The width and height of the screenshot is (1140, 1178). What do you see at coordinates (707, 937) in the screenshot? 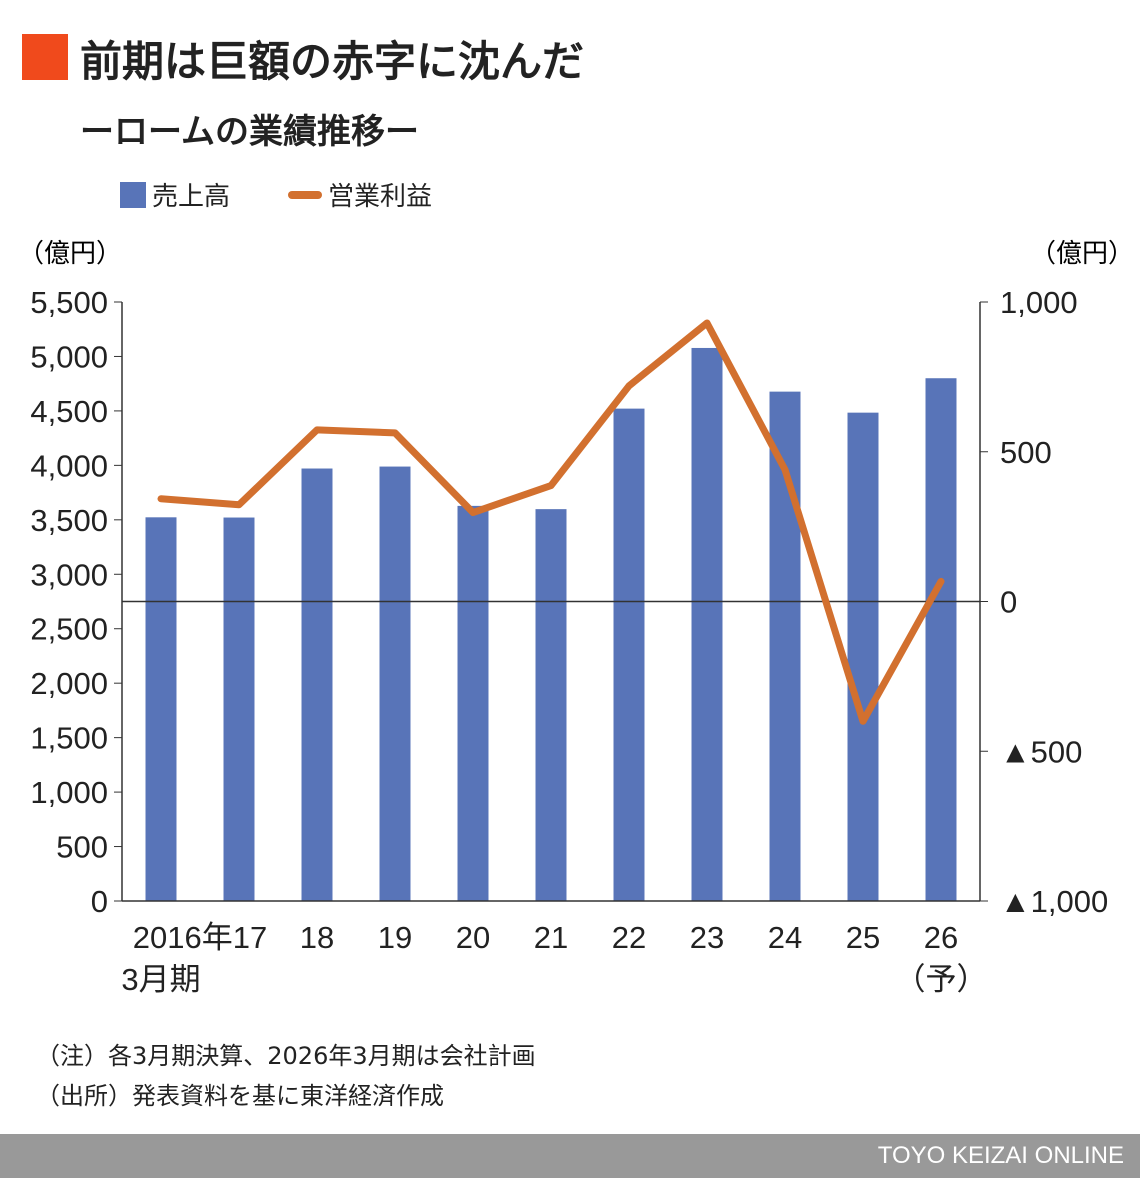
I see `x-tick-label: 23` at bounding box center [707, 937].